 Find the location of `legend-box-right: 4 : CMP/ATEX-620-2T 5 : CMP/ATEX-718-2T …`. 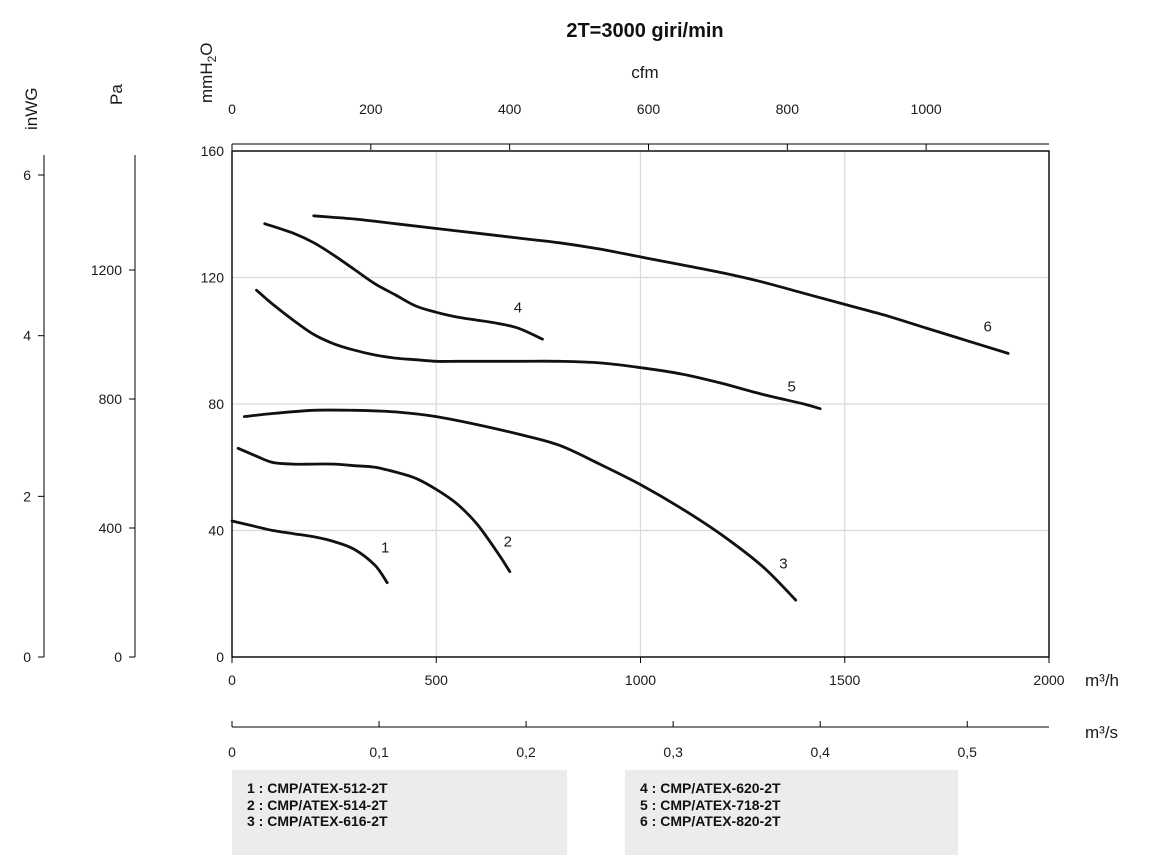

legend-box-right: 4 : CMP/ATEX-620-2T 5 : CMP/ATEX-718-2T … is located at coordinates (791, 812).